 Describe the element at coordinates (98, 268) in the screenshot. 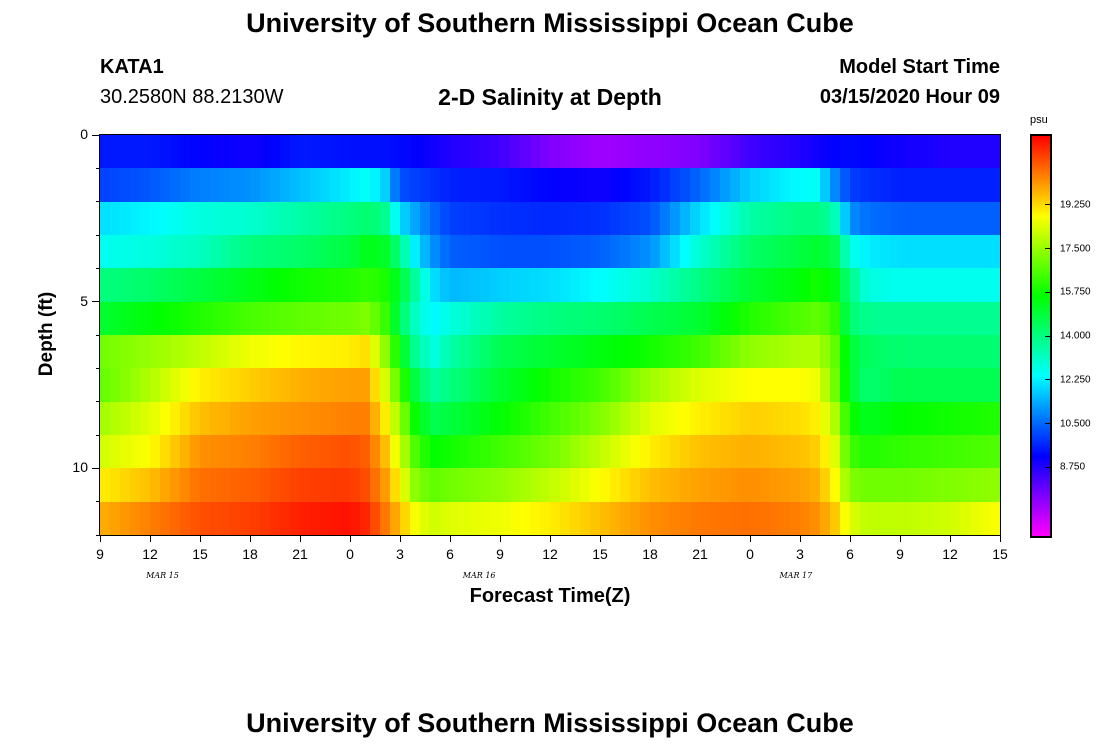

I see `y-minor-tick` at that location.